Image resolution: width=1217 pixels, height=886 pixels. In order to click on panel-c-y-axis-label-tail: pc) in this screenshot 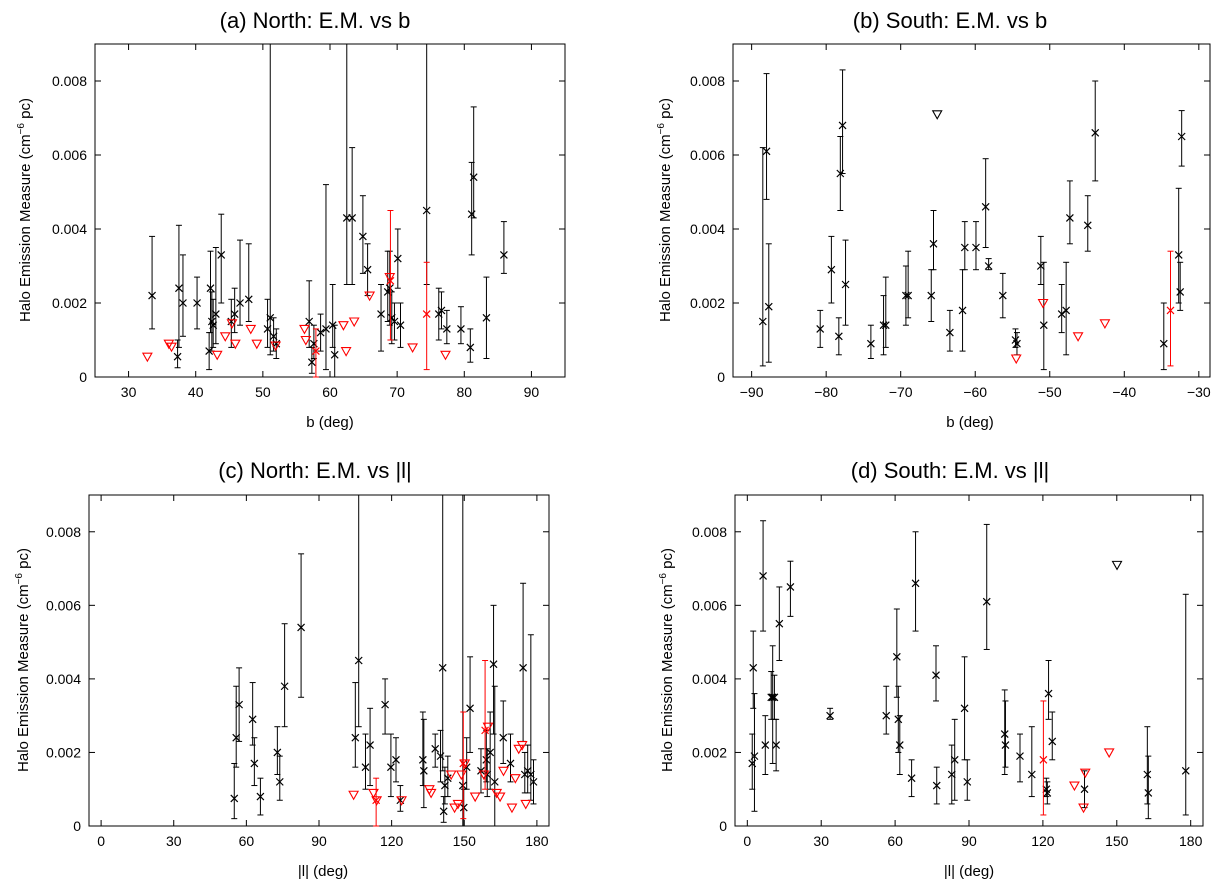, I will do `click(23, 560)`.